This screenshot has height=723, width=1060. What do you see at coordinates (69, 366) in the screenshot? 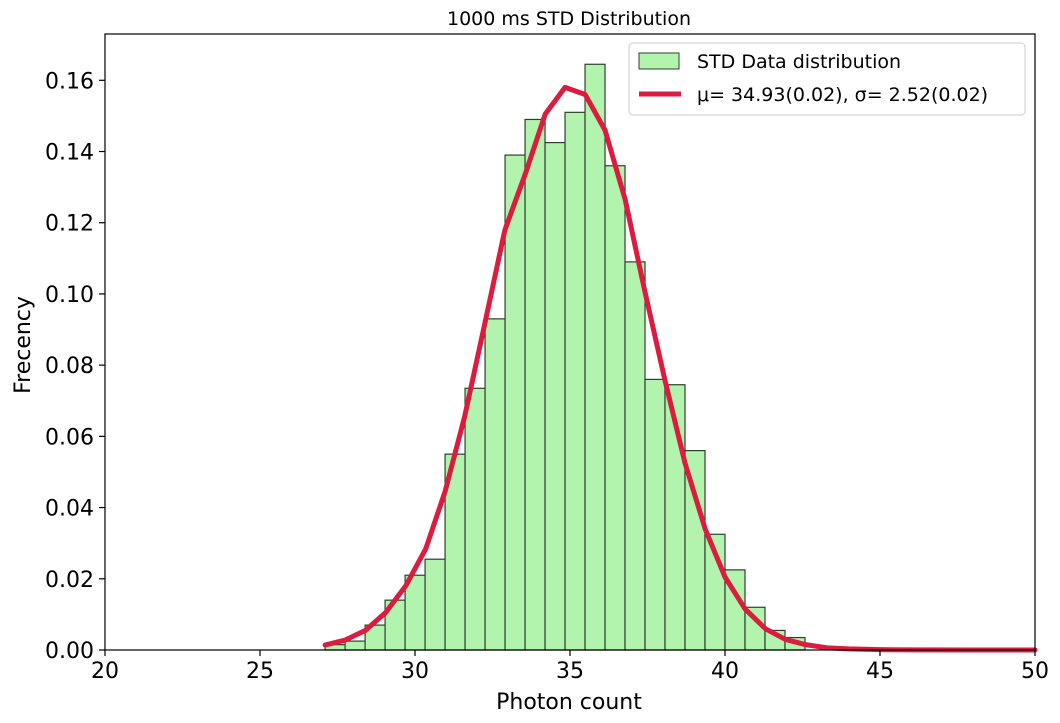
I see `y-tick-label: 0.08` at bounding box center [69, 366].